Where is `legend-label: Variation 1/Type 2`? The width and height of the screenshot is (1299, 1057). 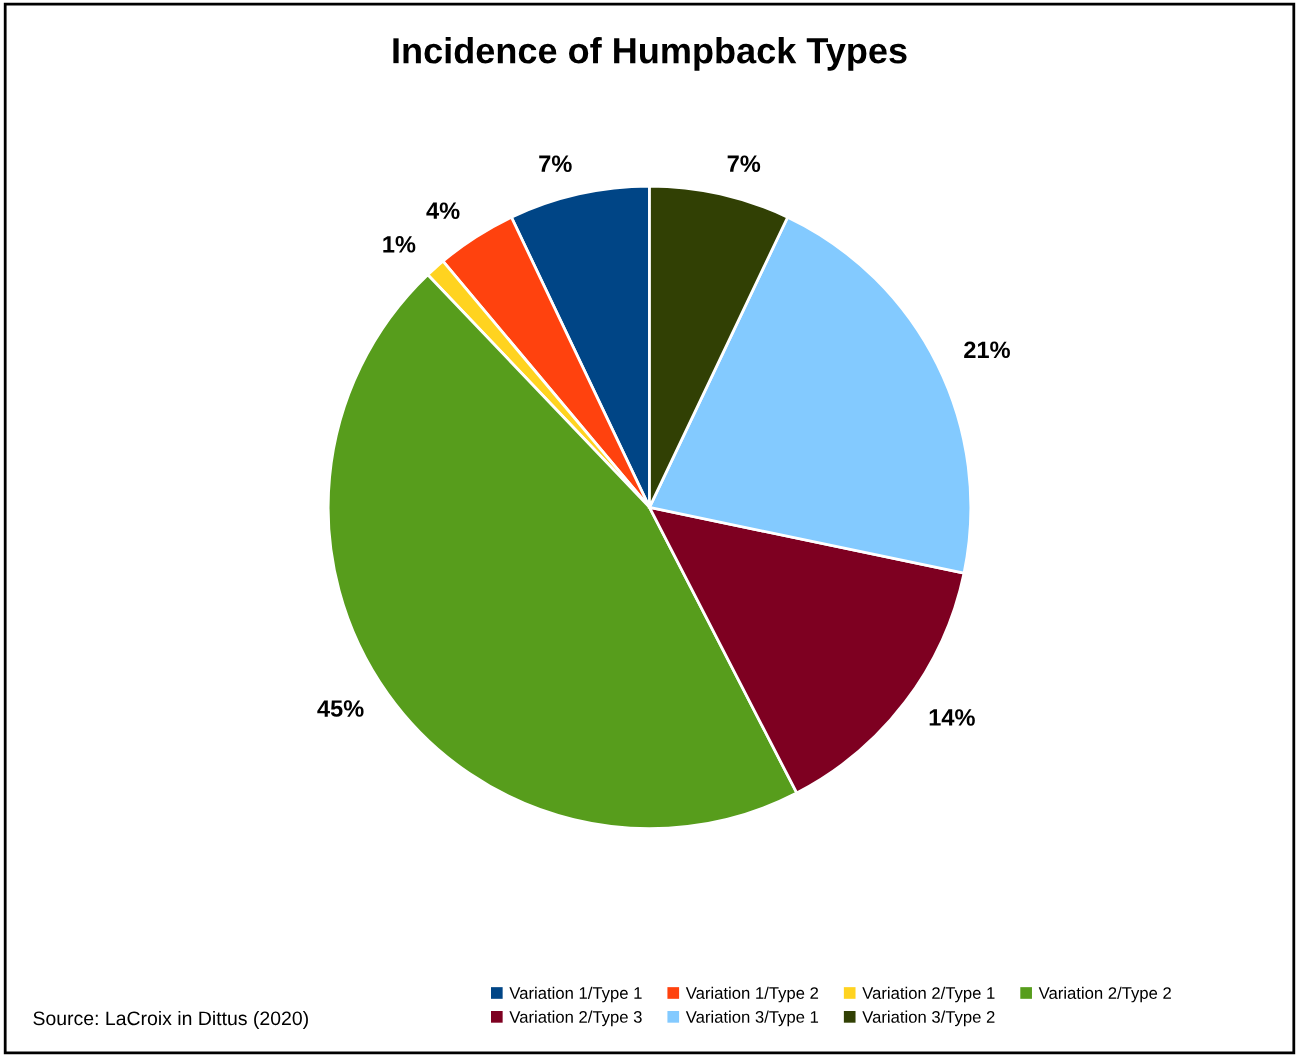
legend-label: Variation 1/Type 2 is located at coordinates (752, 994).